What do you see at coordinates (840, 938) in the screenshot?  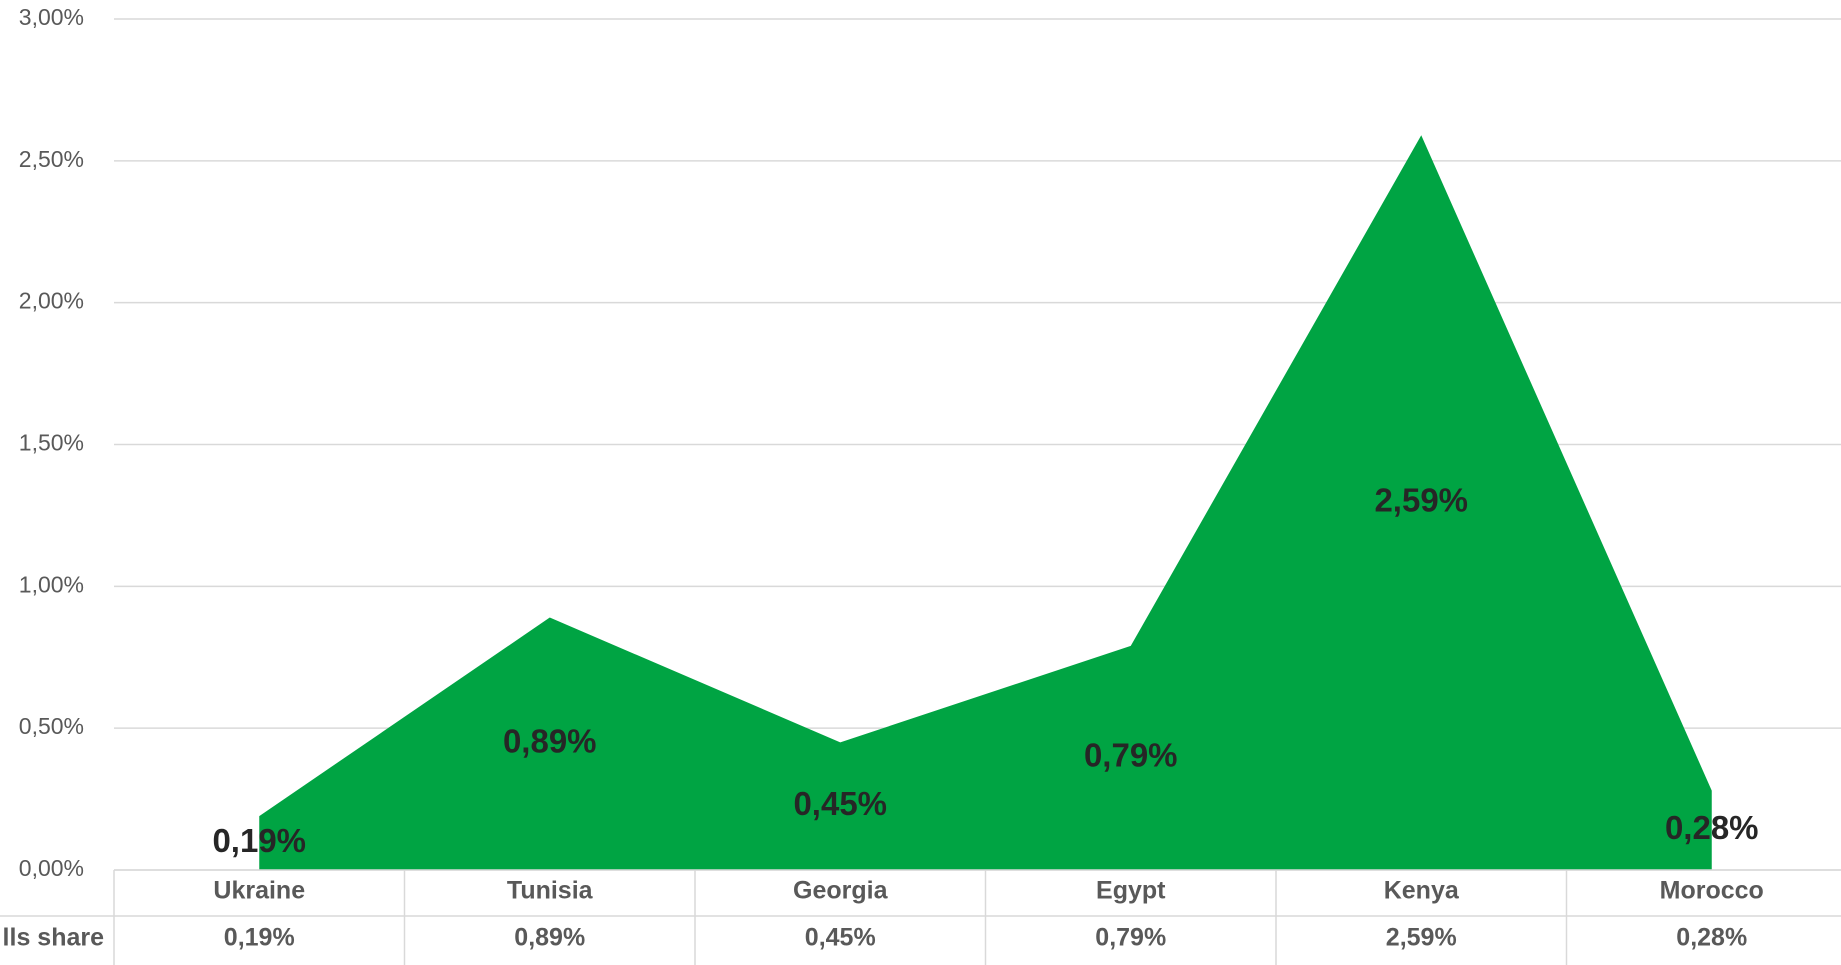 I see `table-cell: 0,45%` at bounding box center [840, 938].